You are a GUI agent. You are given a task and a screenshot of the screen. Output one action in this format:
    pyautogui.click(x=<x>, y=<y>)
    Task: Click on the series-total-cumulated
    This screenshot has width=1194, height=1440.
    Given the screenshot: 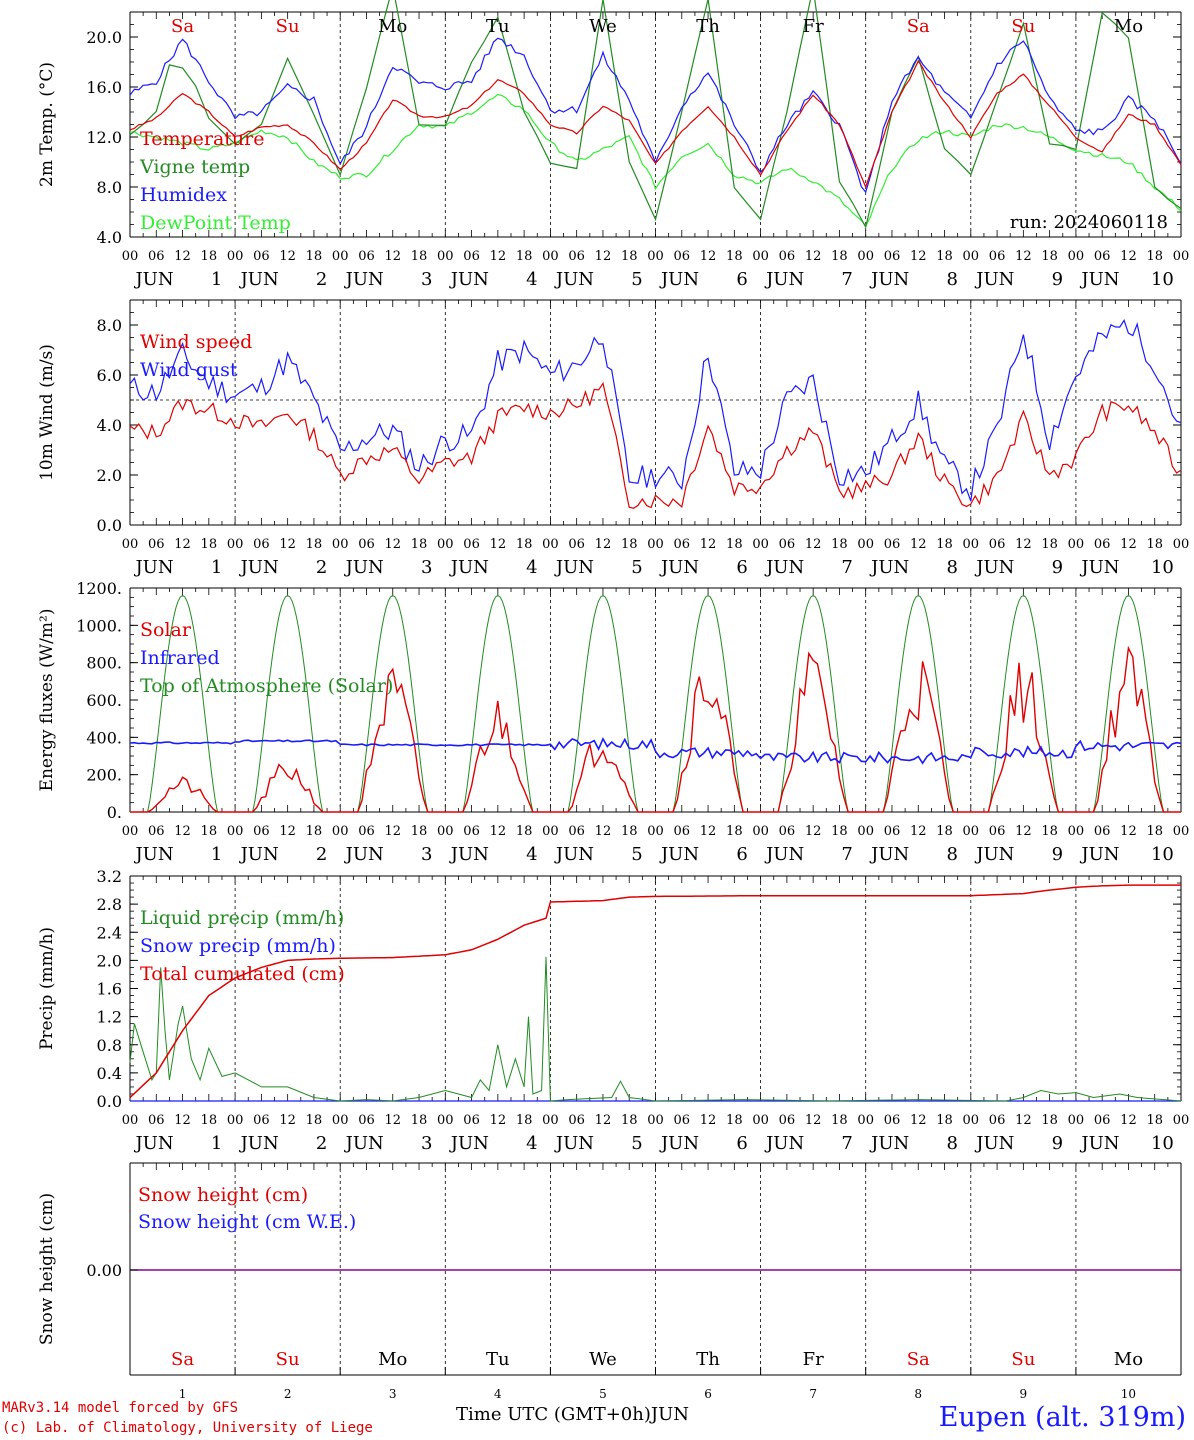 What is the action you would take?
    pyautogui.click(x=655, y=991)
    